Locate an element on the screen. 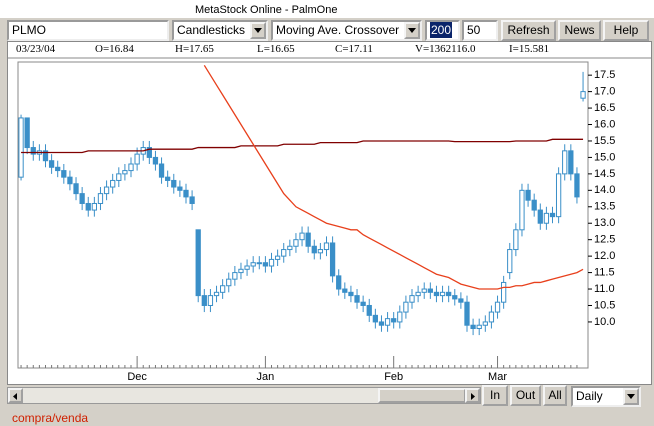 The image size is (654, 426). news-button: News is located at coordinates (579, 30).